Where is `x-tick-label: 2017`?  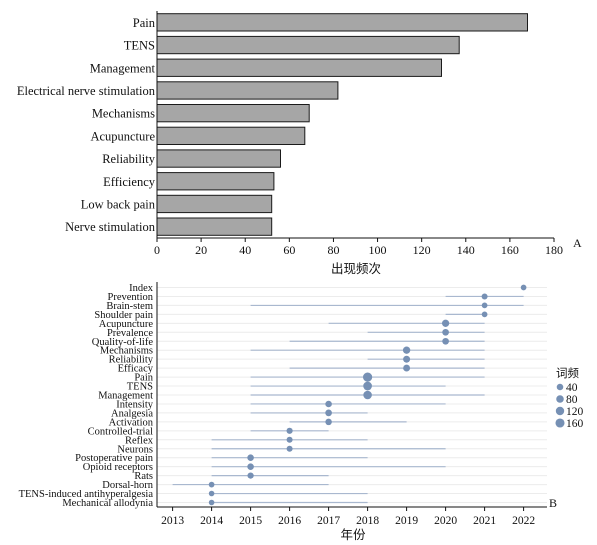 x-tick-label: 2017 is located at coordinates (328, 521).